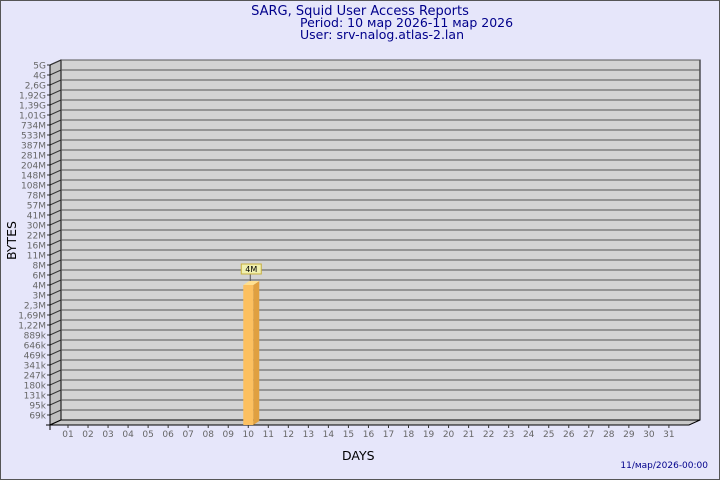 The image size is (720, 480). What do you see at coordinates (32, 317) in the screenshot?
I see `y-tick-label: 1,69M` at bounding box center [32, 317].